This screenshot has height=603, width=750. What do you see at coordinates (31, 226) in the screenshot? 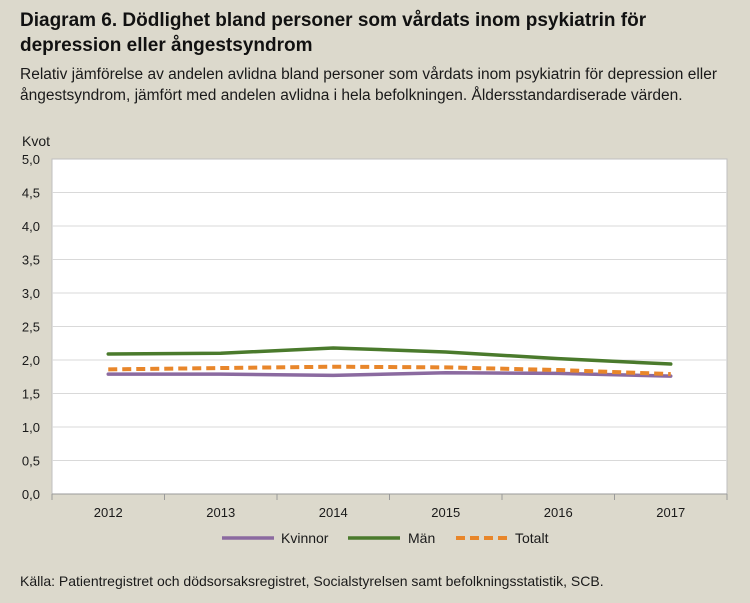
I see `y-tick-label: 4,0` at bounding box center [31, 226].